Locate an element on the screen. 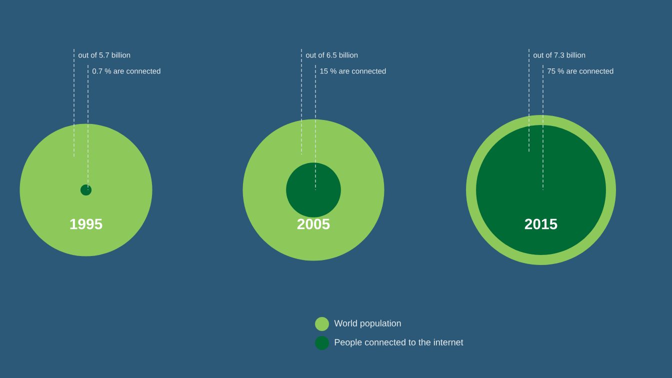 This screenshot has height=378, width=672. legend-label: People connected to the internet is located at coordinates (399, 343).